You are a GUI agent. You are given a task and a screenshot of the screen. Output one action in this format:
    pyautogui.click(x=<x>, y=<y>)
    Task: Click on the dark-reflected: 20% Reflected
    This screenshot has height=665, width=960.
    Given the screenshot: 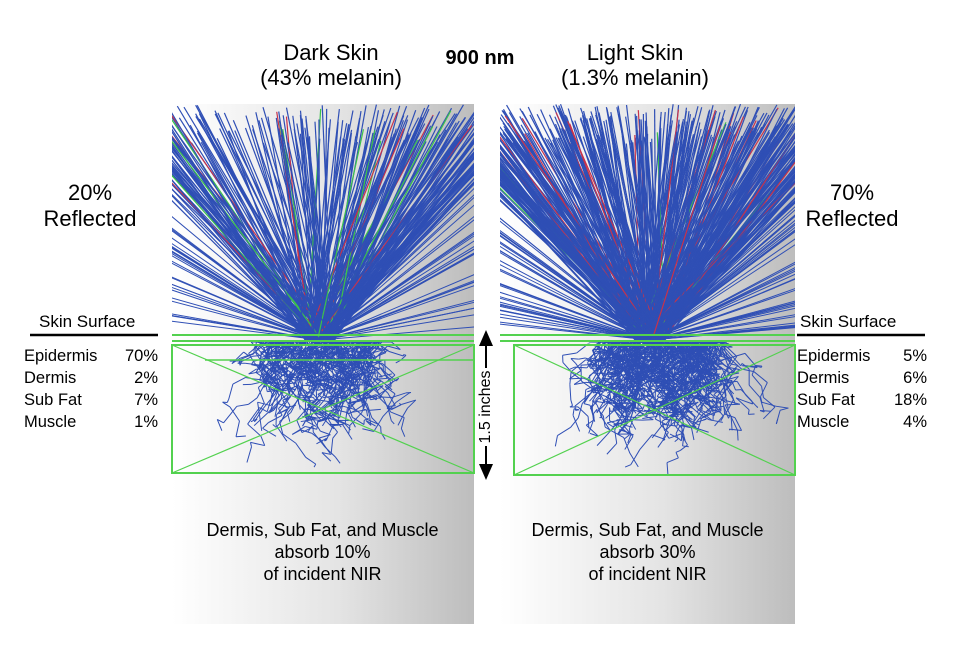 What is the action you would take?
    pyautogui.click(x=90, y=206)
    